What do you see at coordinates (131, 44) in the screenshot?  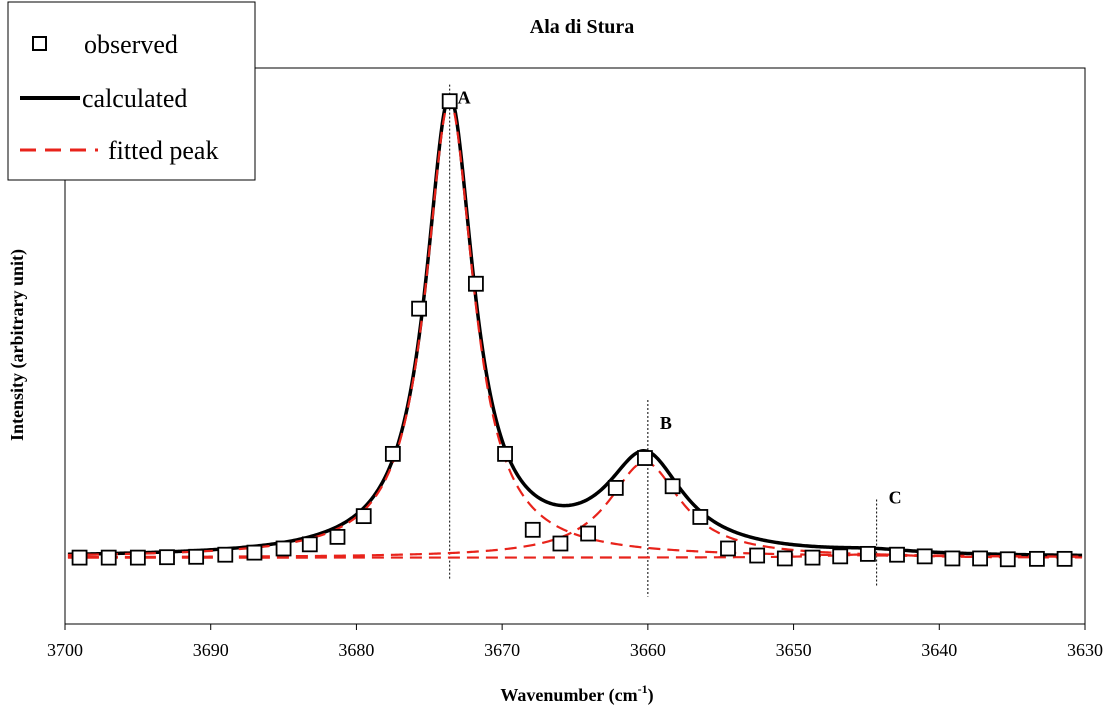 I see `legend-observed-label: observed` at bounding box center [131, 44].